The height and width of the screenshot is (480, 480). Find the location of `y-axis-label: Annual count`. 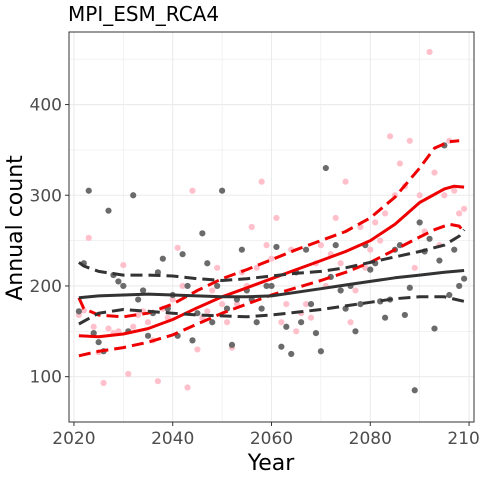

y-axis-label: Annual count is located at coordinates (15, 228).